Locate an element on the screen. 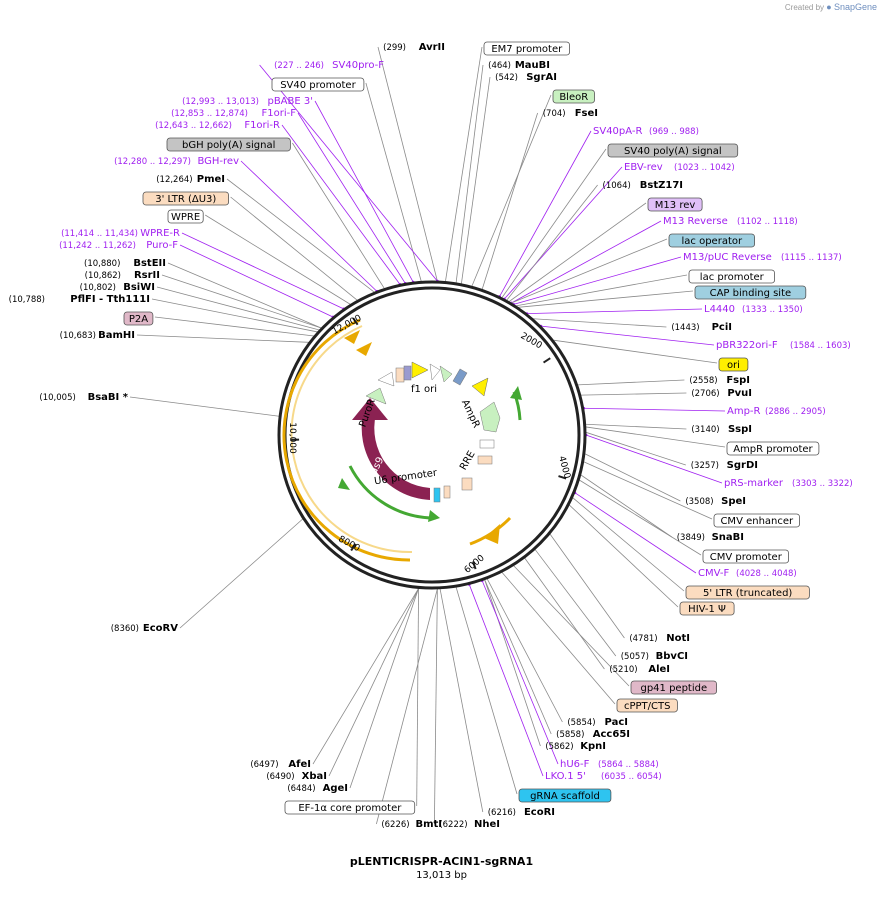 Image resolution: width=883 pixels, height=911 pixels. primer-name: EBV-rev is located at coordinates (643, 167).